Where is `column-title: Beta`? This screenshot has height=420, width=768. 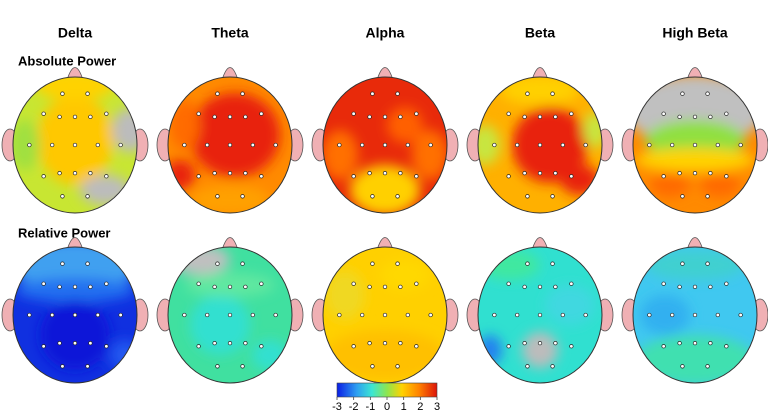
column-title: Beta is located at coordinates (540, 33).